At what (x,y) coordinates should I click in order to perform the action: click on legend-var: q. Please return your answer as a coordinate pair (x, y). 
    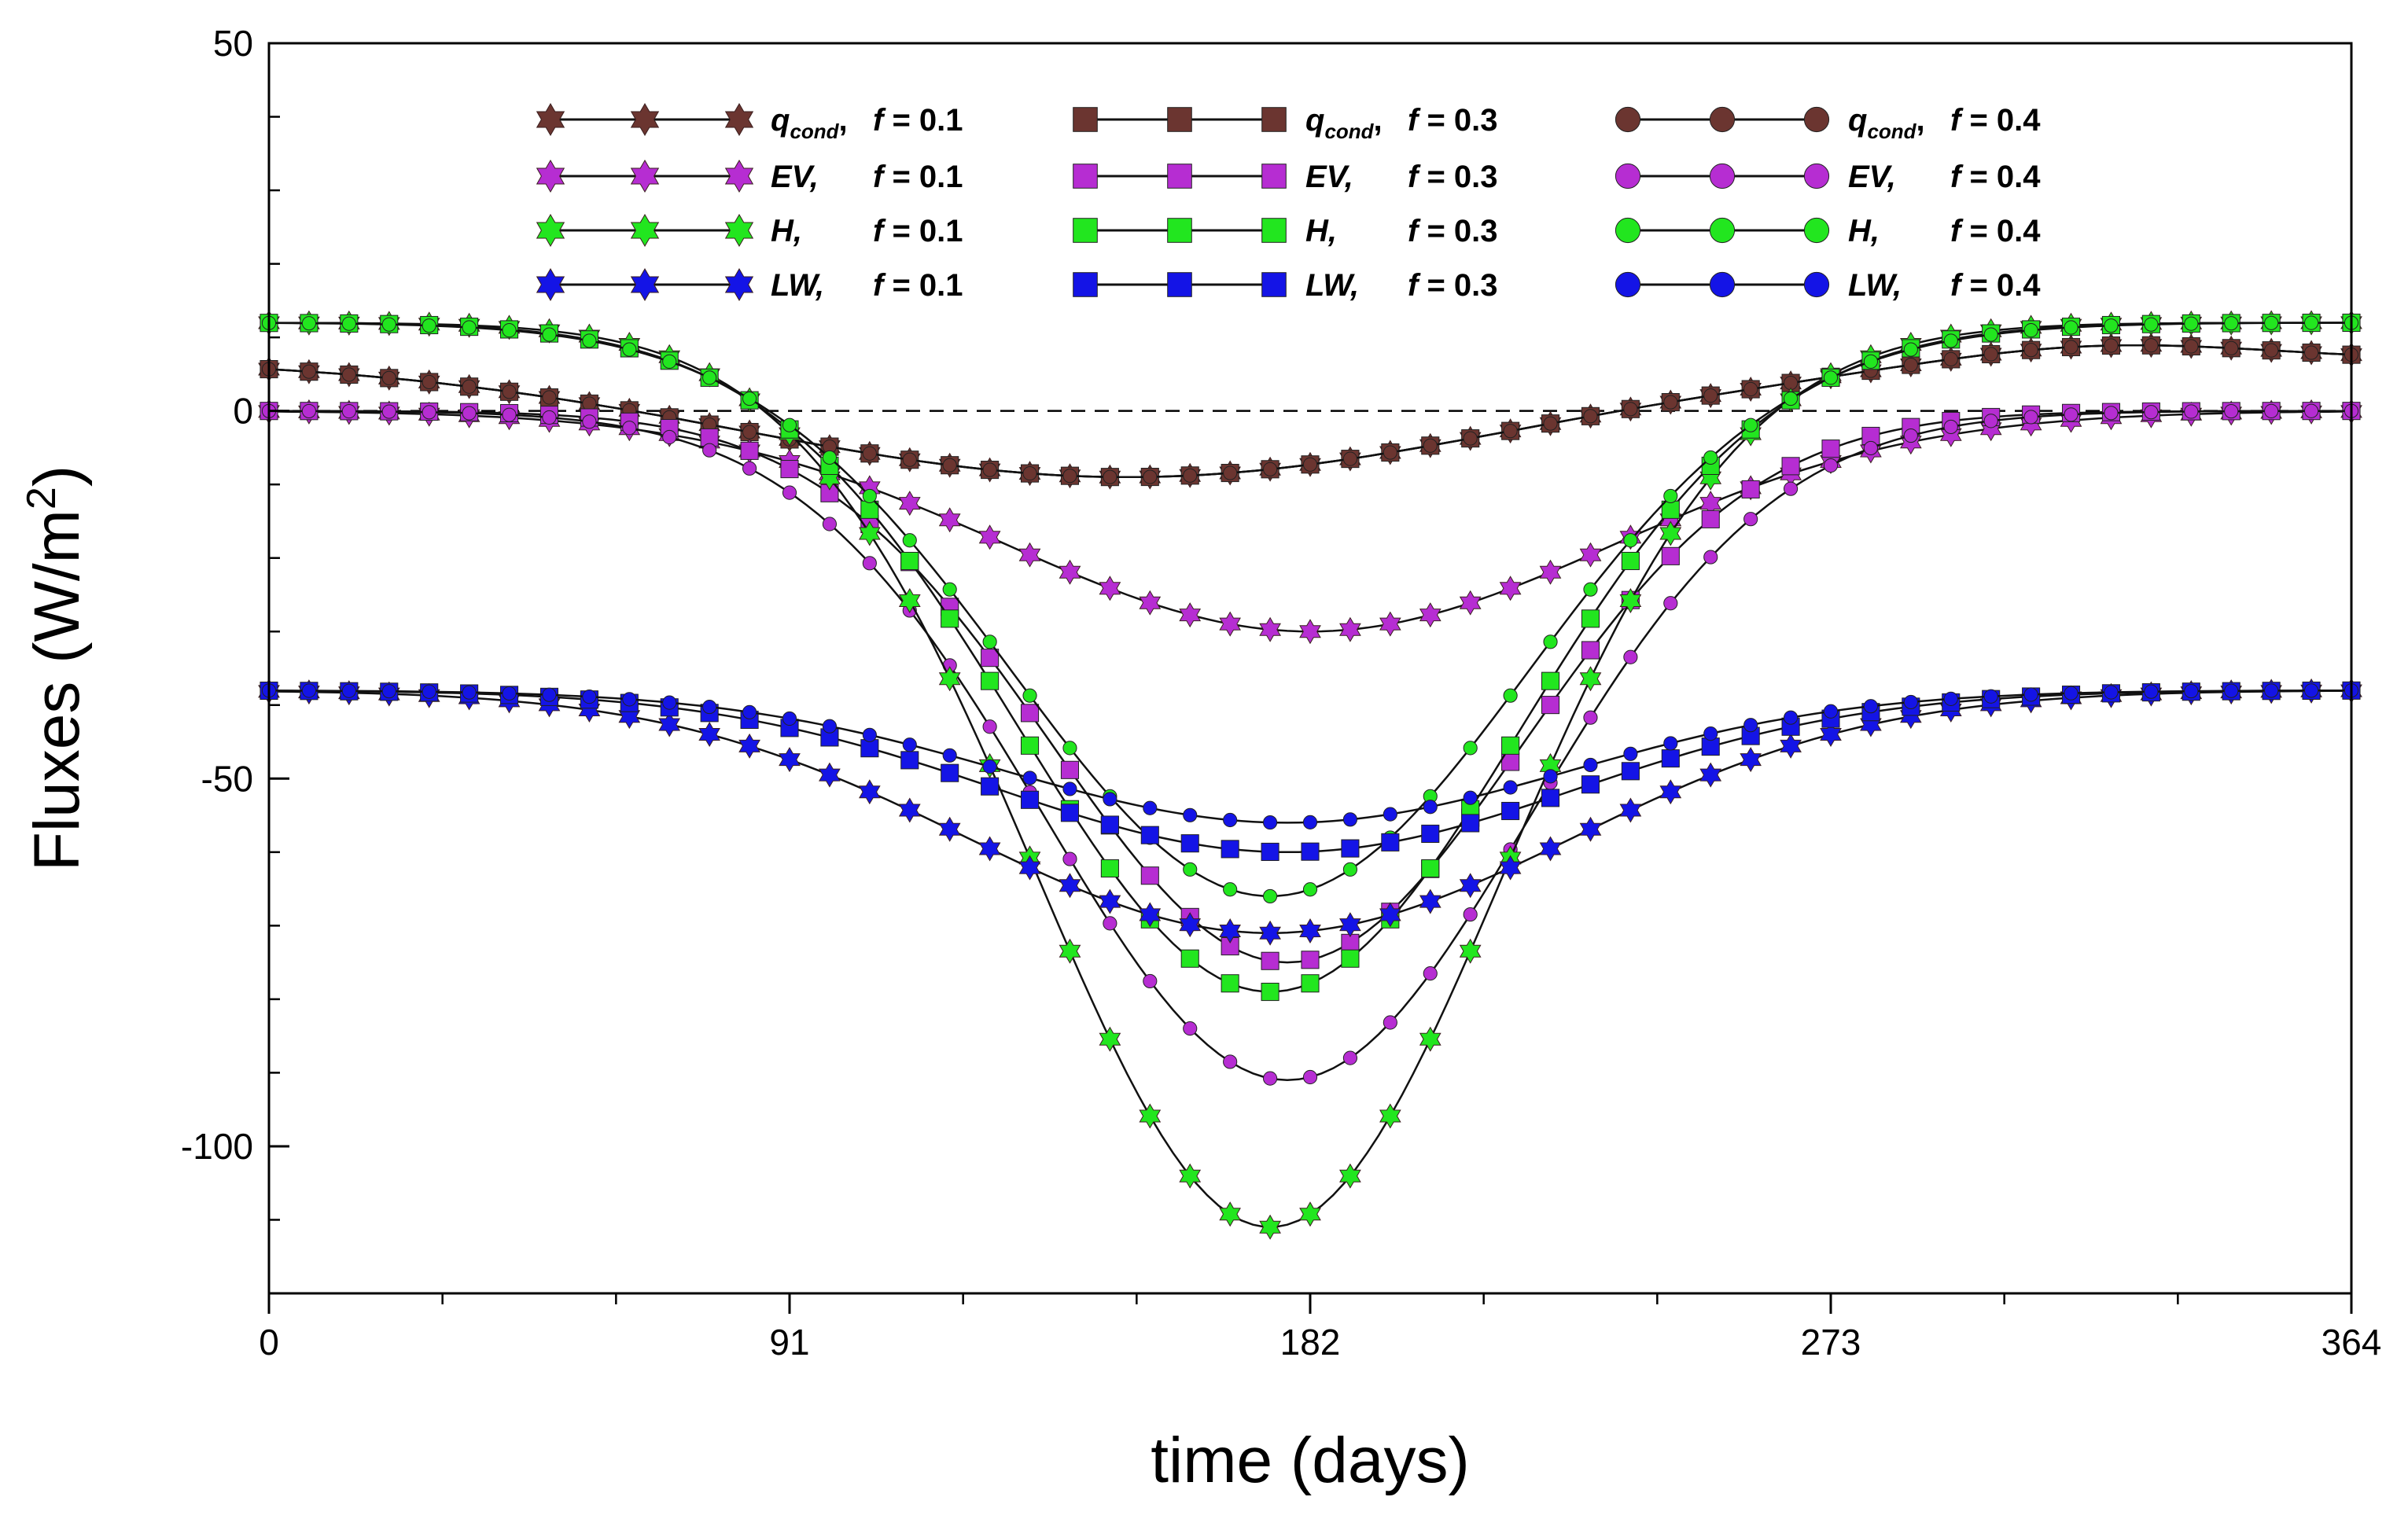
    Looking at the image, I should click on (1858, 120).